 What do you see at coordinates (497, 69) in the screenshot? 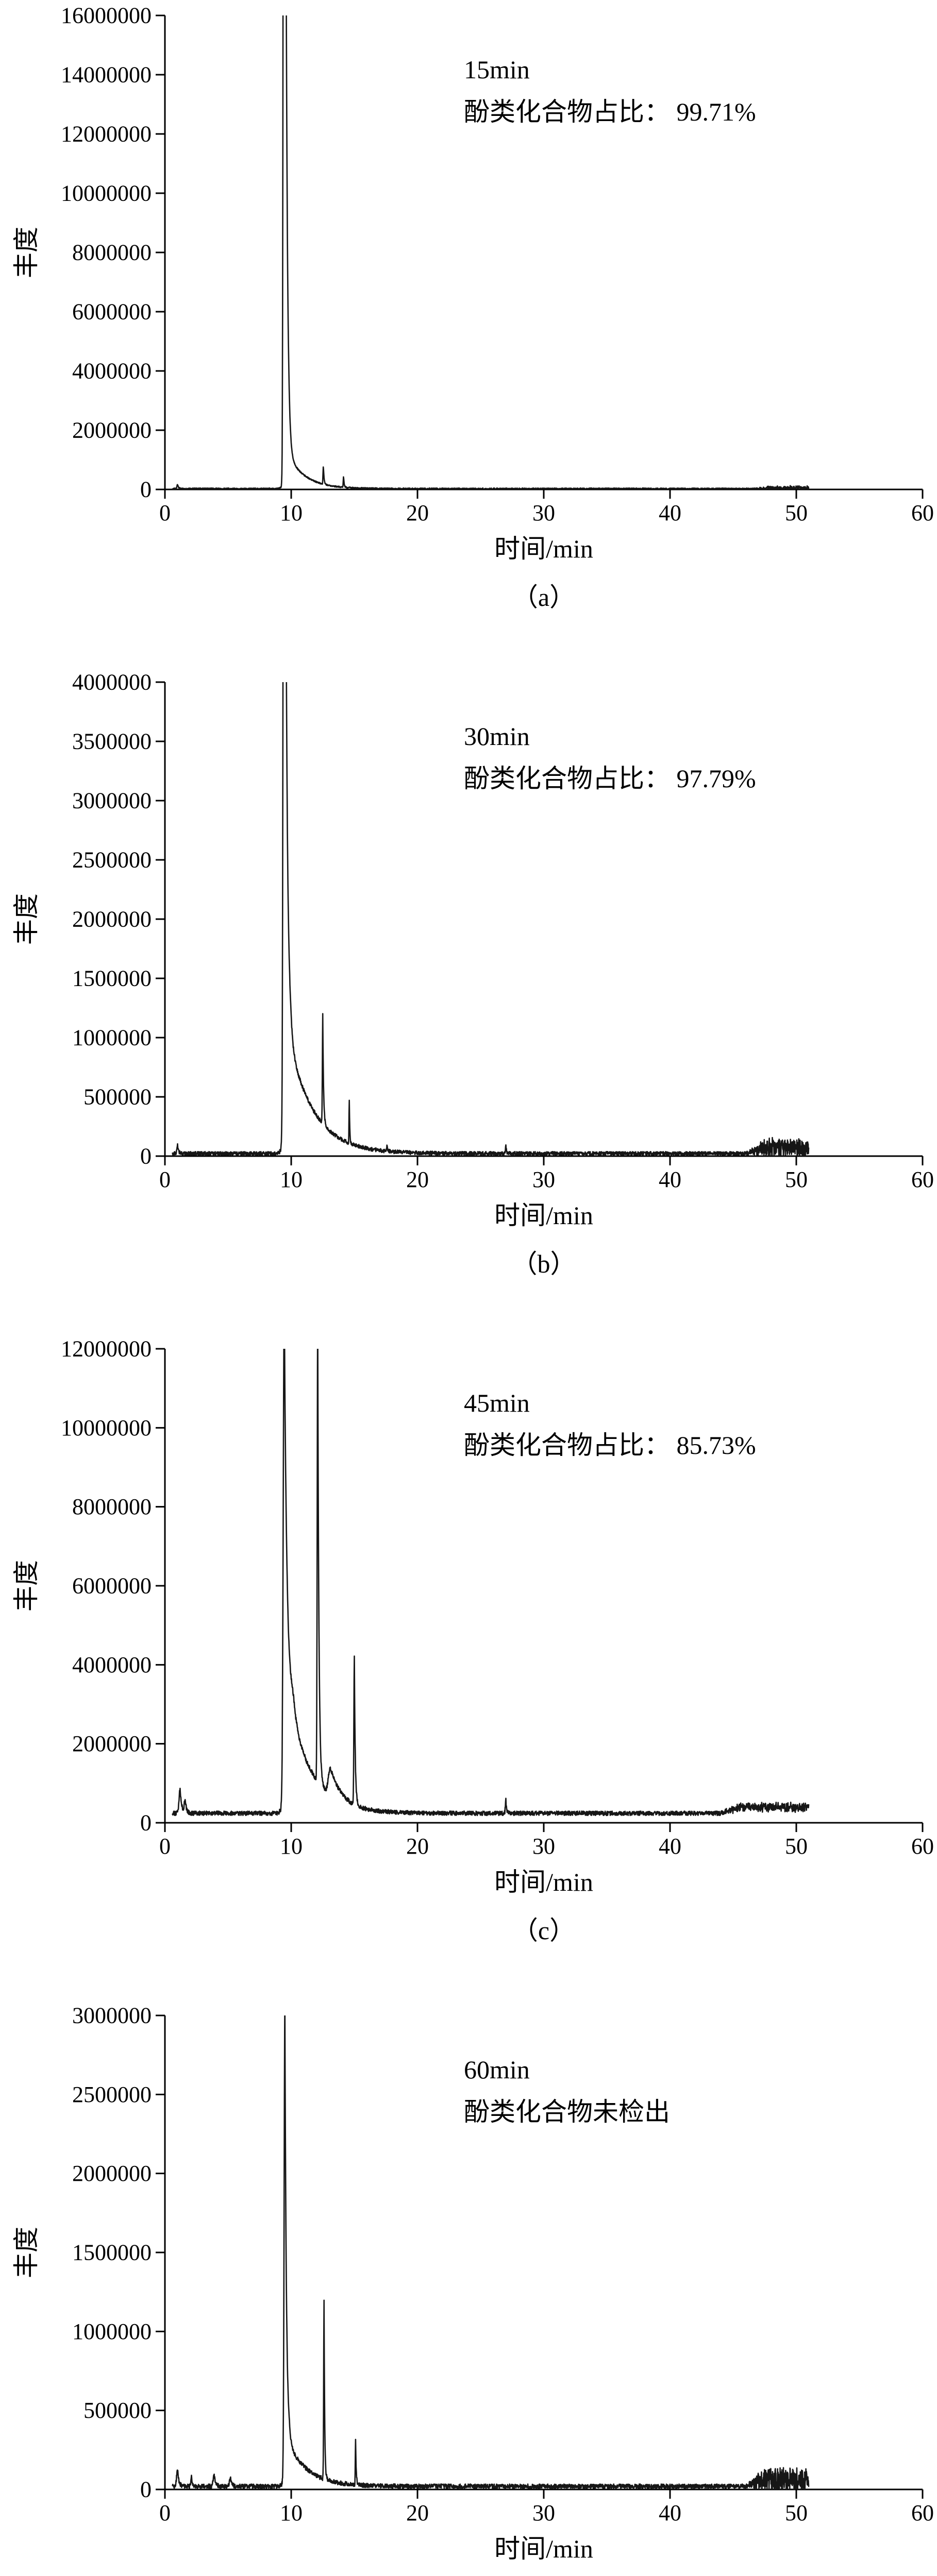
I see `annotation-line: 15min` at bounding box center [497, 69].